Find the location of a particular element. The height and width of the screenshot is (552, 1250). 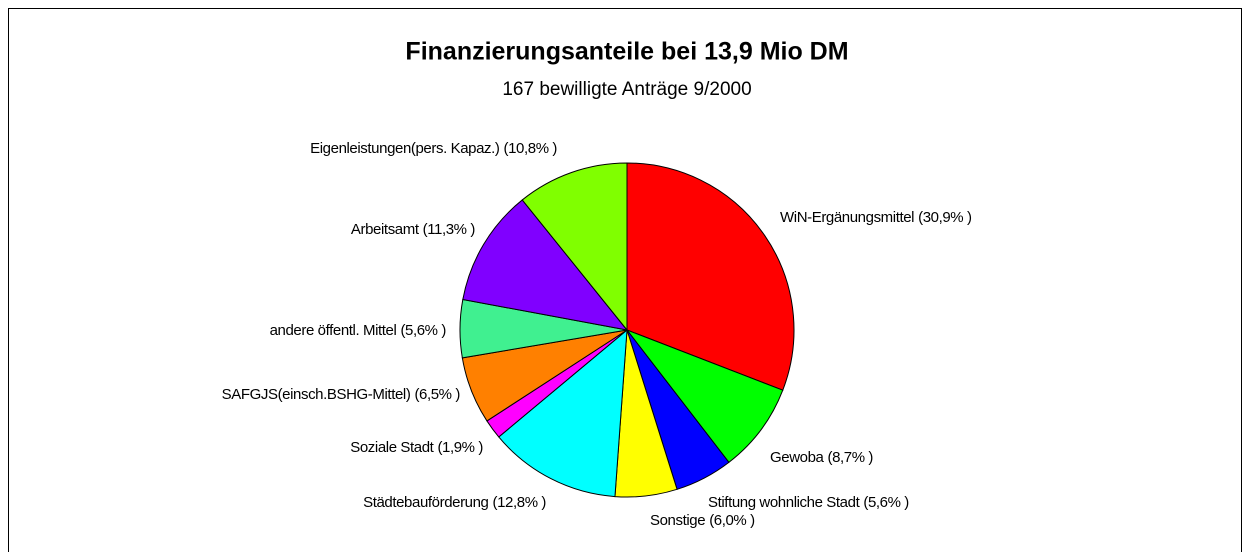

slice-value-label: (1,9% ) is located at coordinates (460, 447).